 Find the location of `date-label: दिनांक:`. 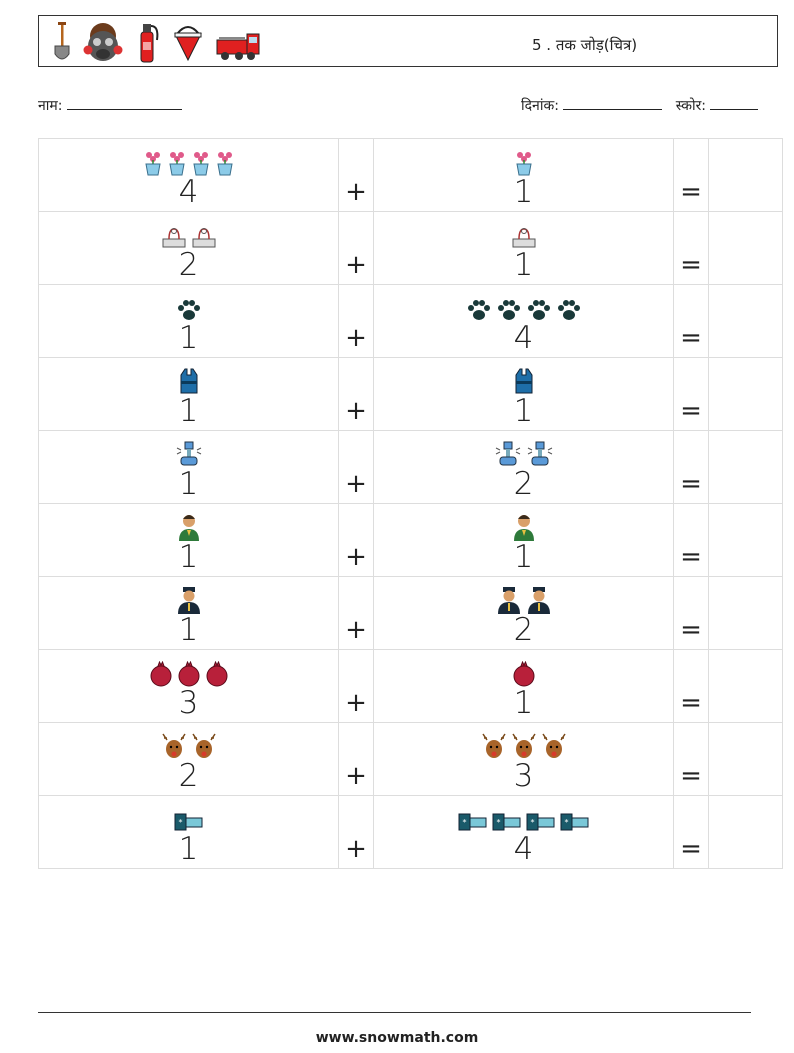

date-label: दिनांक: is located at coordinates (540, 106).